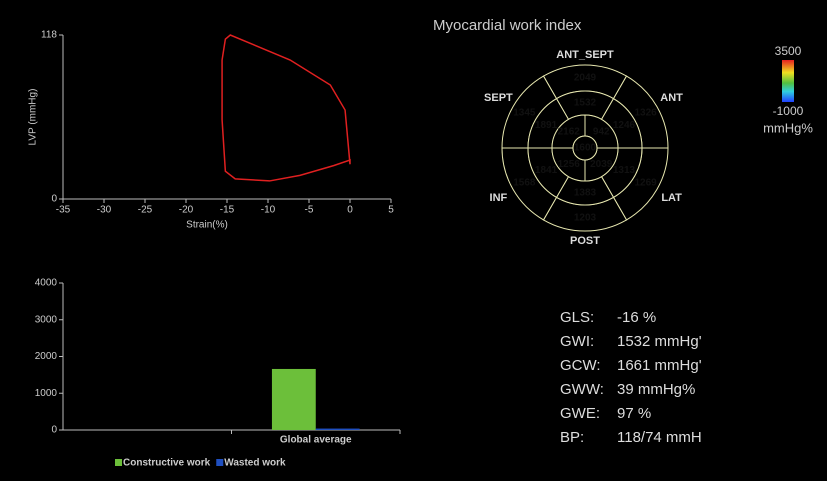  What do you see at coordinates (788, 81) in the screenshot?
I see `colorbar` at bounding box center [788, 81].